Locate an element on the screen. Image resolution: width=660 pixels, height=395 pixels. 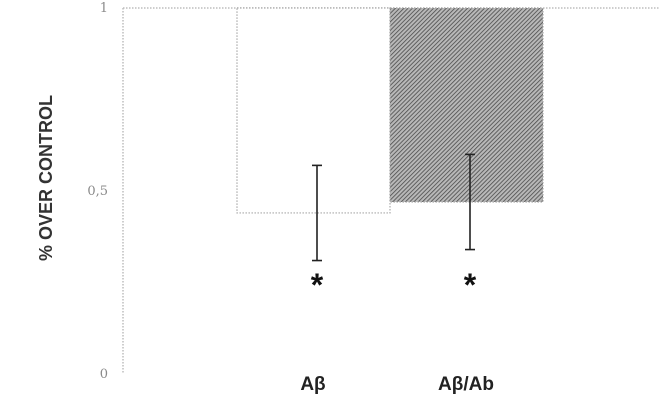
y-tick-labels: 00,51 is located at coordinates (97, 191).